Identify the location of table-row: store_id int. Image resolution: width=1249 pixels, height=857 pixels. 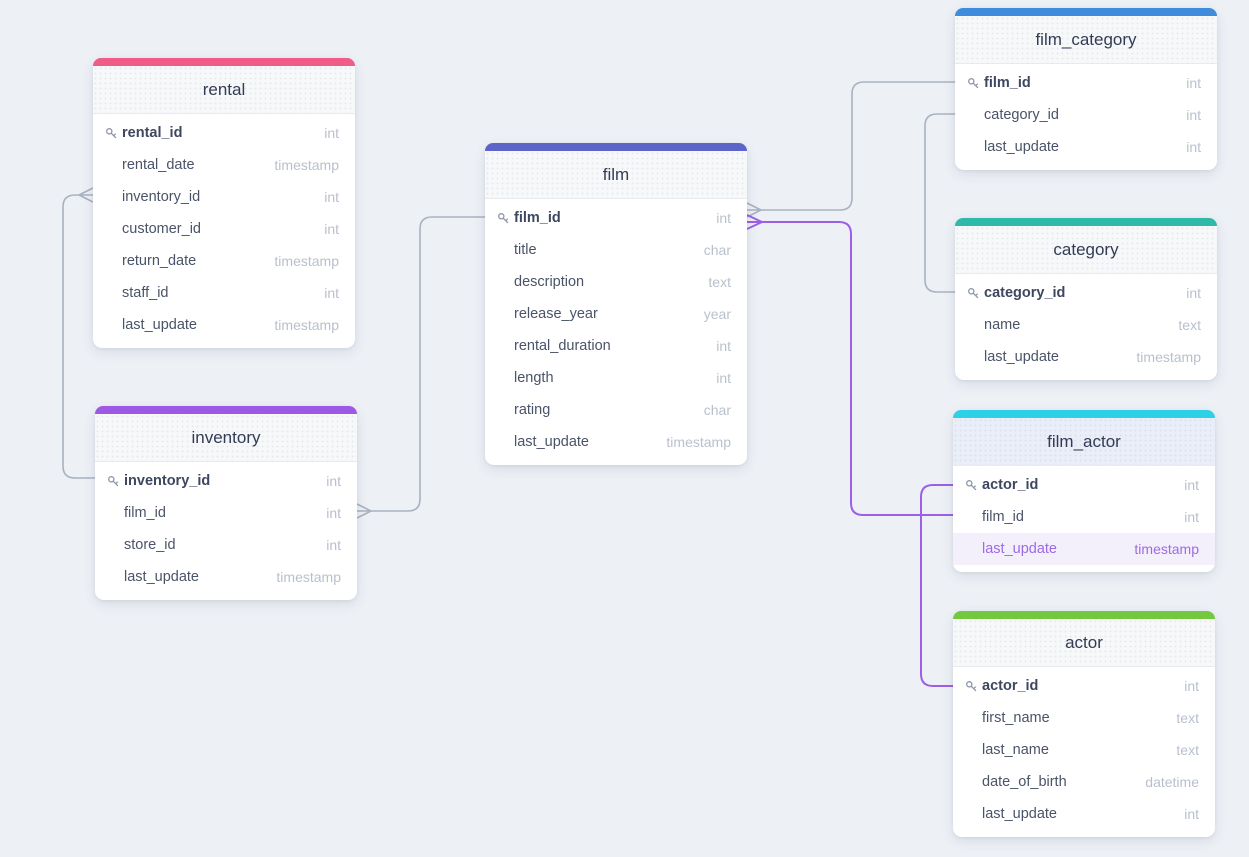
(226, 545).